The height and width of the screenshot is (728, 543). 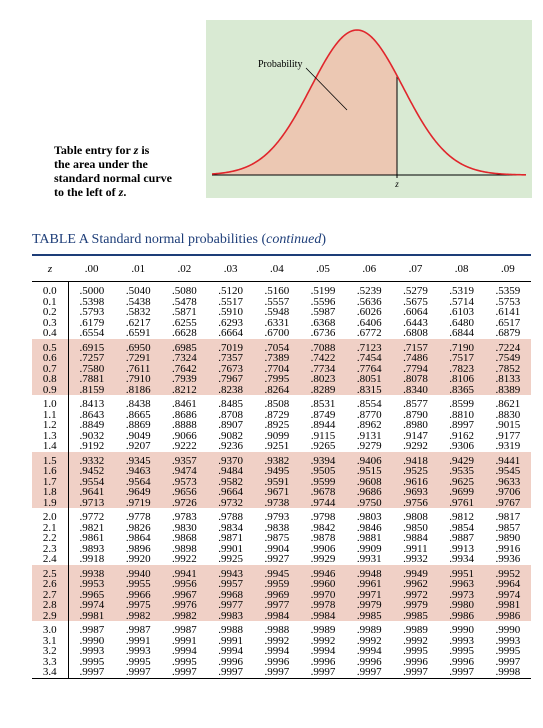 I want to click on probability-cell: .9943, so click(x=230, y=571).